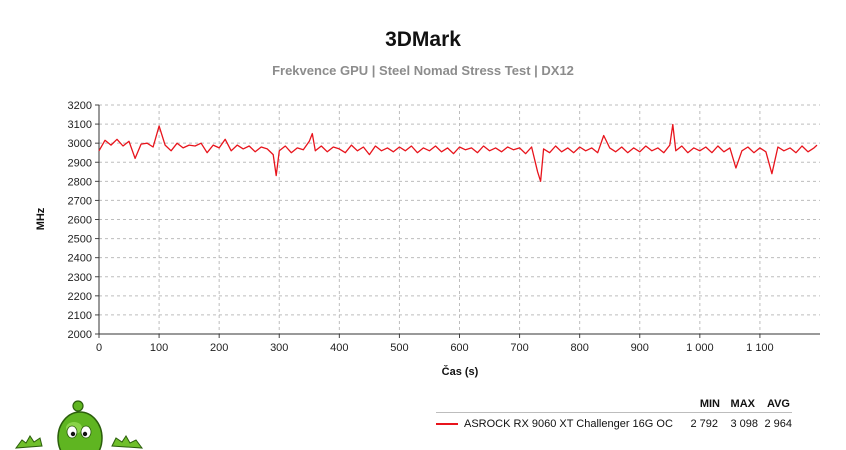 The width and height of the screenshot is (846, 450). What do you see at coordinates (80, 163) in the screenshot?
I see `y-tick-label: 2900` at bounding box center [80, 163].